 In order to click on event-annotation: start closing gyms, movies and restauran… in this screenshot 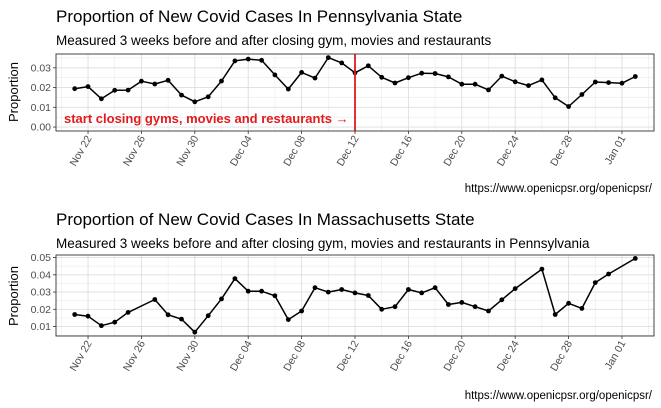, I will do `click(206, 118)`.